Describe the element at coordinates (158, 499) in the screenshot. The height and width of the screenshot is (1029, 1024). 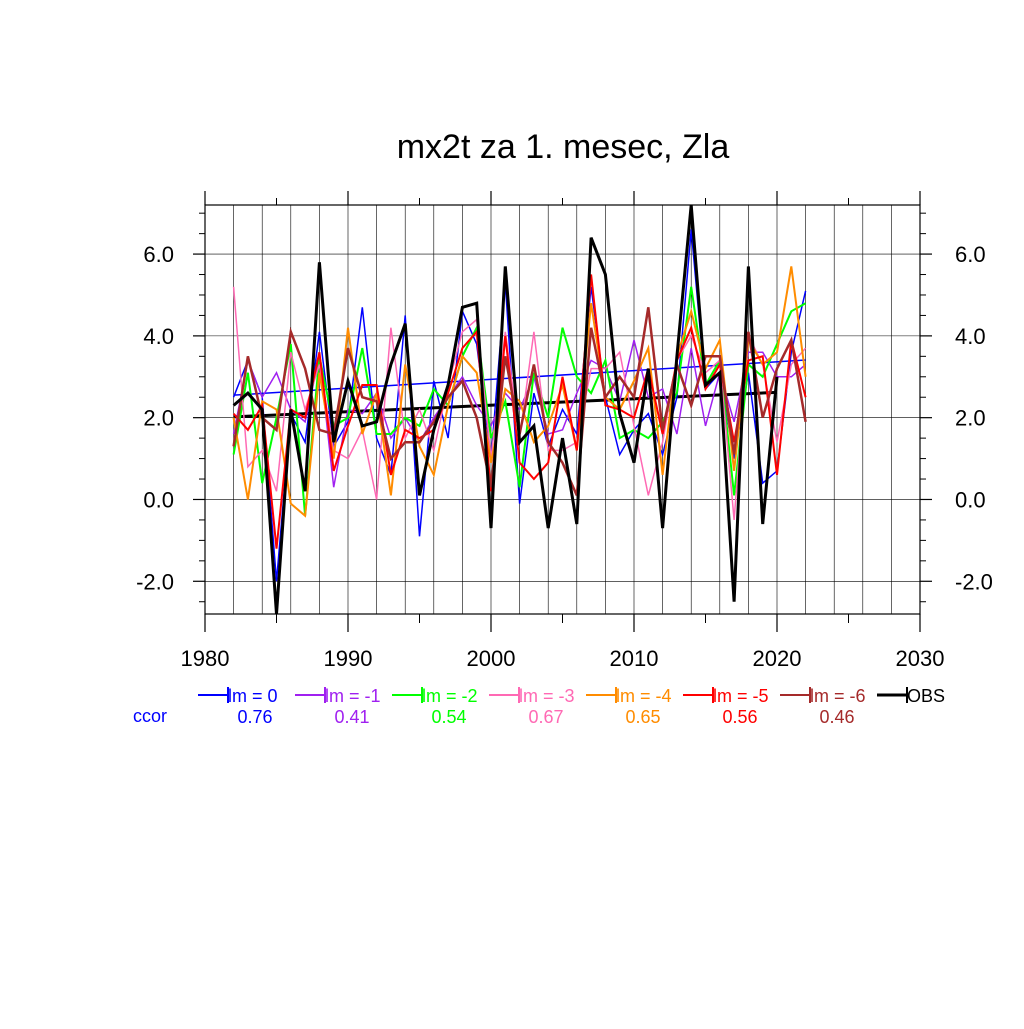
I see `y-tick-label-left: 0.0` at that location.